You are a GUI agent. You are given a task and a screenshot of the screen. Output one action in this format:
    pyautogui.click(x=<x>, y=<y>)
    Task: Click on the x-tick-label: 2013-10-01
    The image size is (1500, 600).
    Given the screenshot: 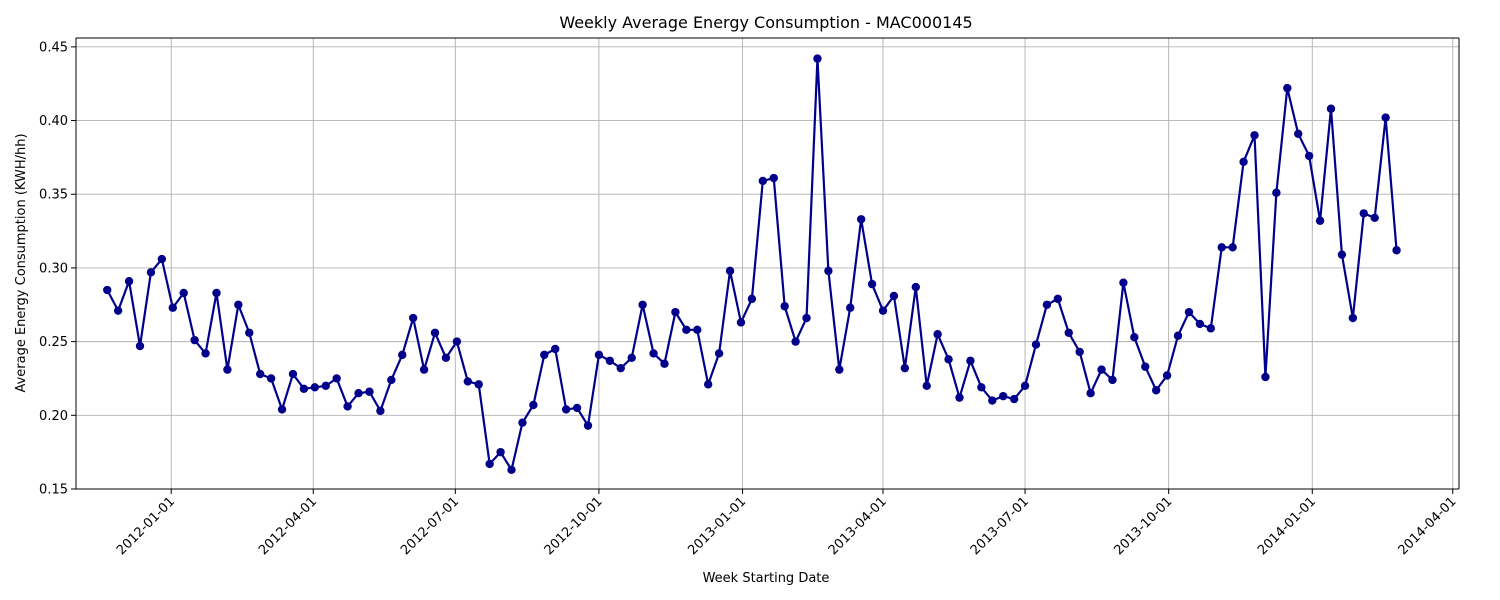 What is the action you would take?
    pyautogui.click(x=1143, y=526)
    